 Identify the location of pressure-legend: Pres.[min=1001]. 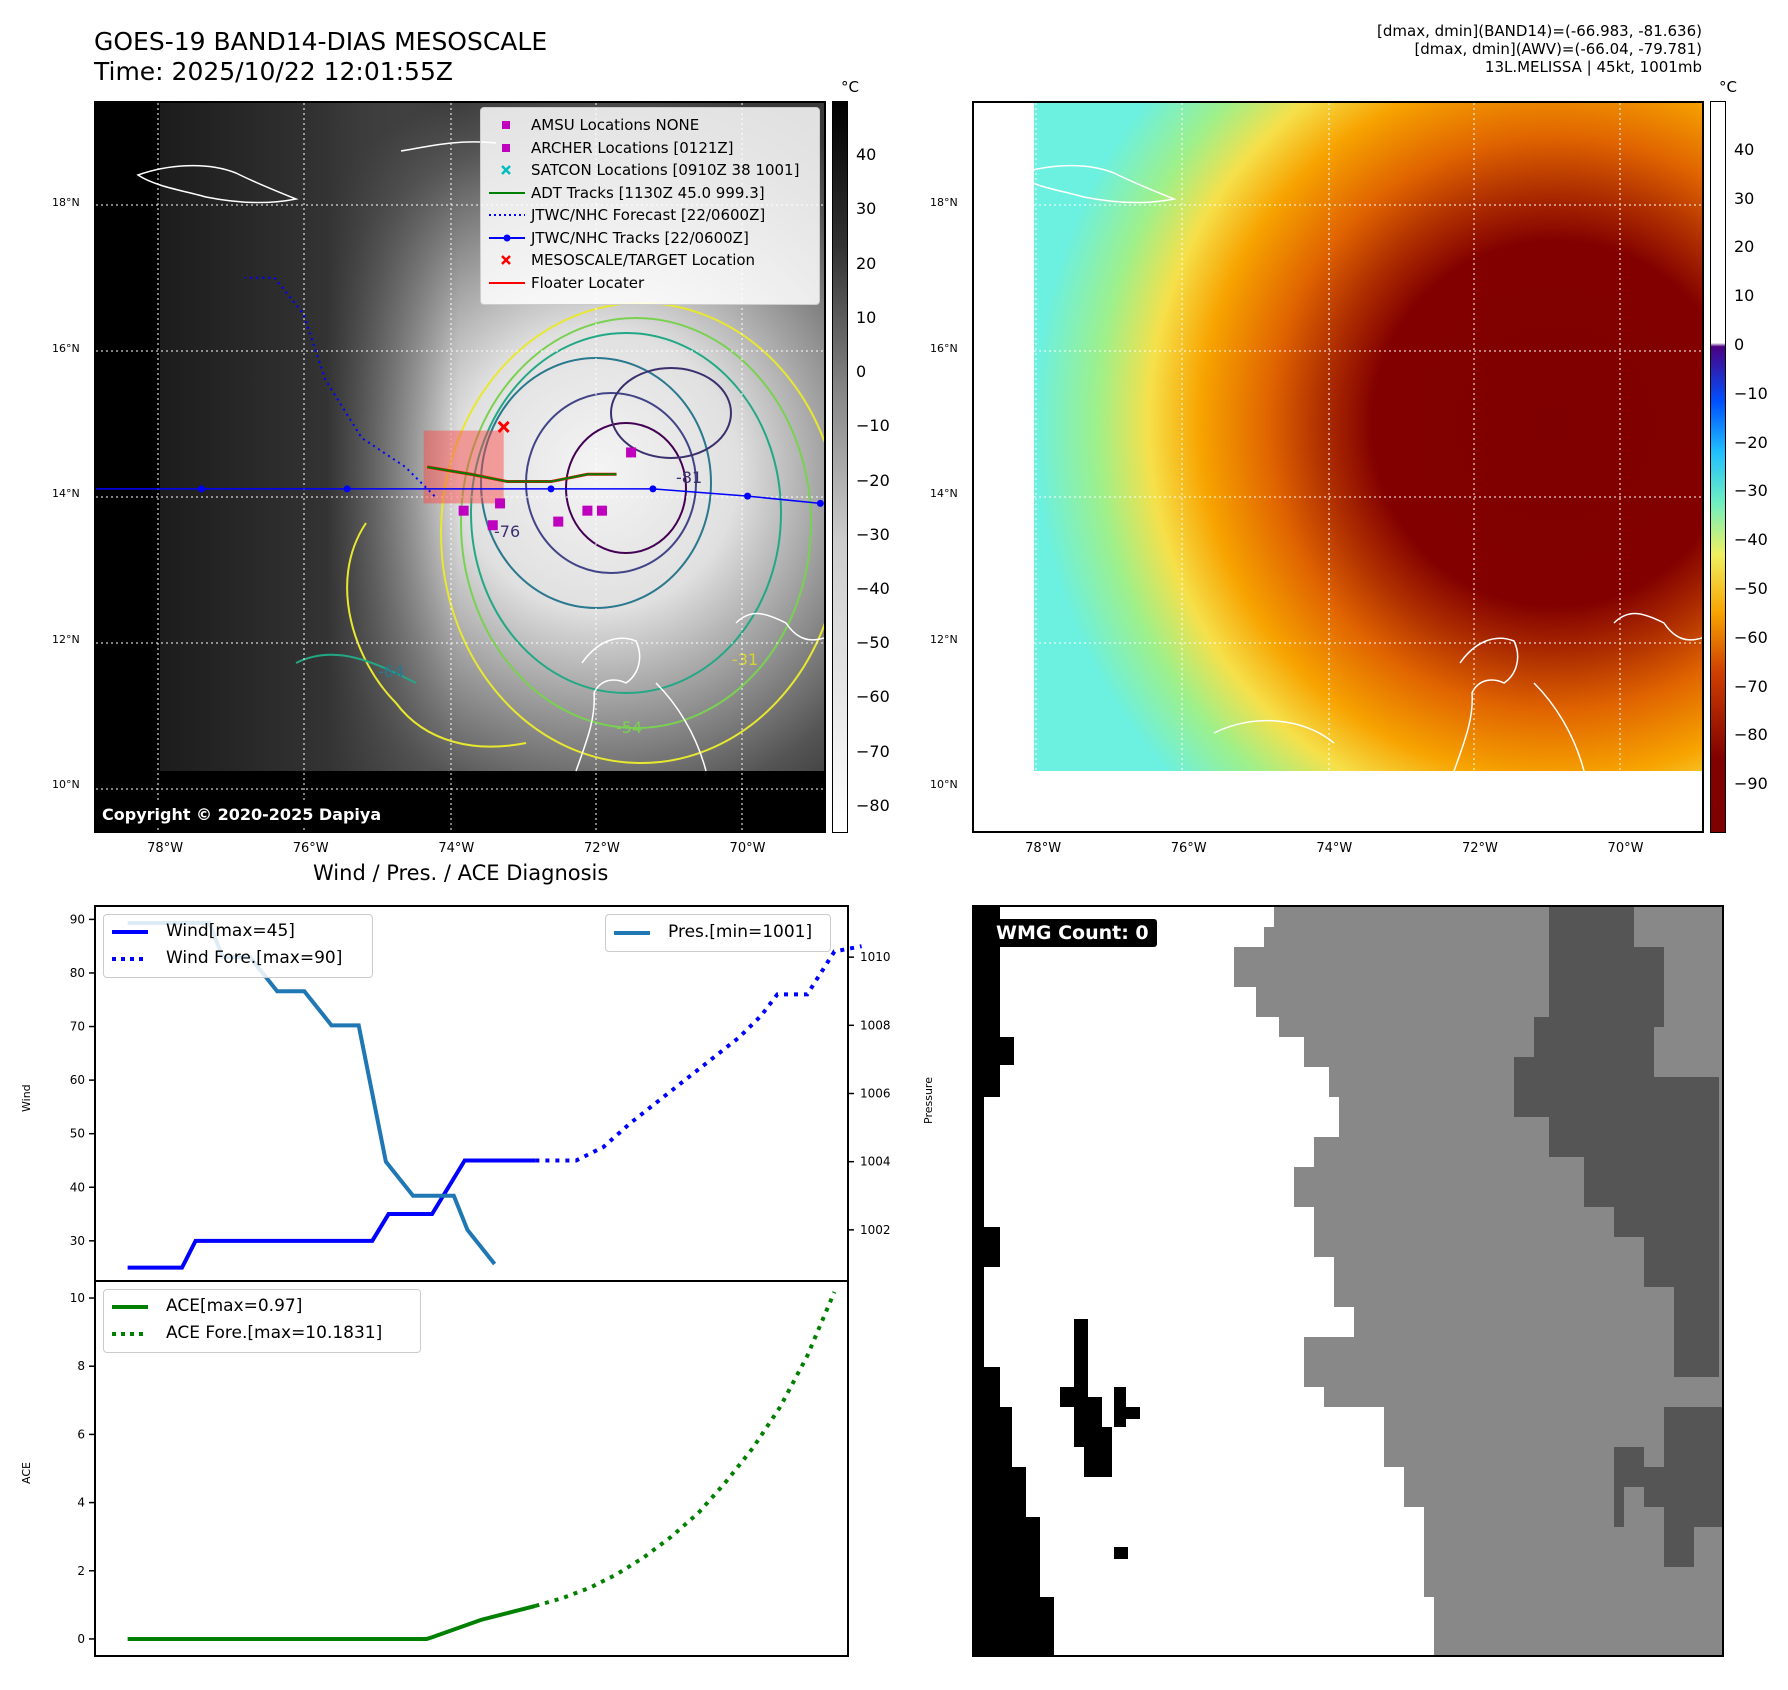
(718, 933).